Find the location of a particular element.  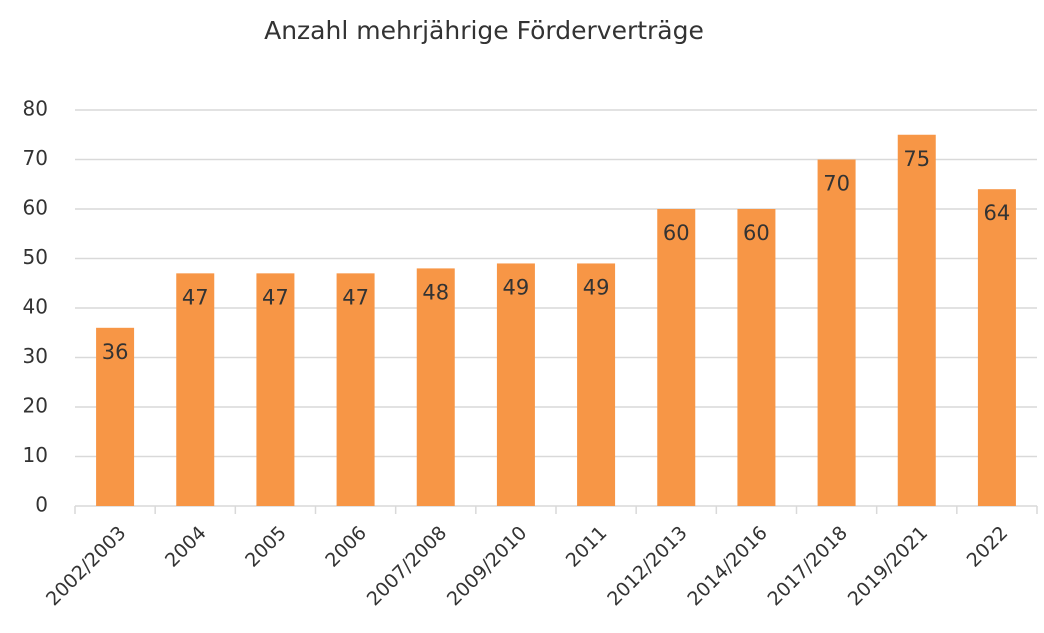

y-tick-label: 20 is located at coordinates (35, 406).